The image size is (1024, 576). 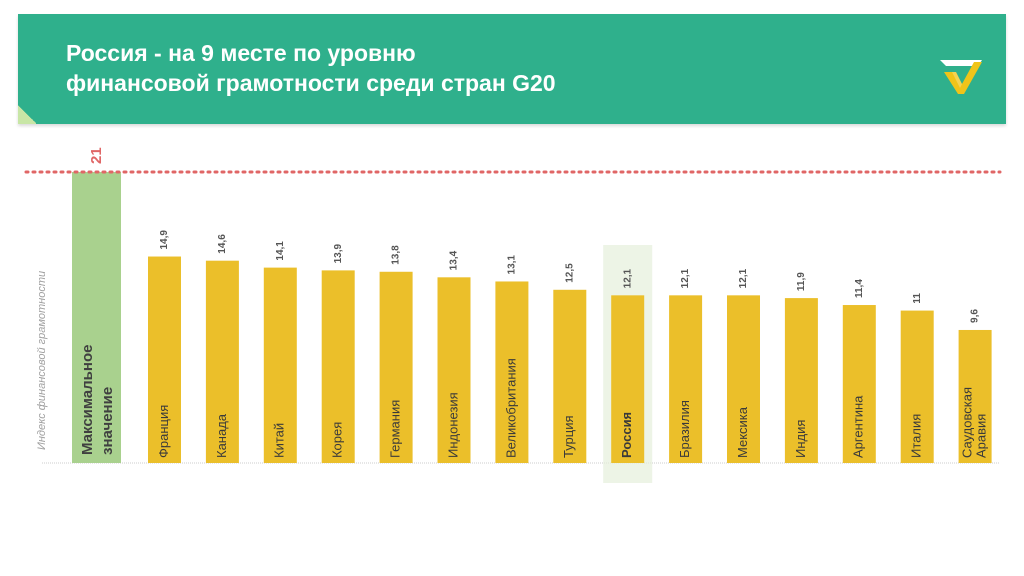 What do you see at coordinates (164, 240) in the screenshot?
I see `bar-value-label: 14,9` at bounding box center [164, 240].